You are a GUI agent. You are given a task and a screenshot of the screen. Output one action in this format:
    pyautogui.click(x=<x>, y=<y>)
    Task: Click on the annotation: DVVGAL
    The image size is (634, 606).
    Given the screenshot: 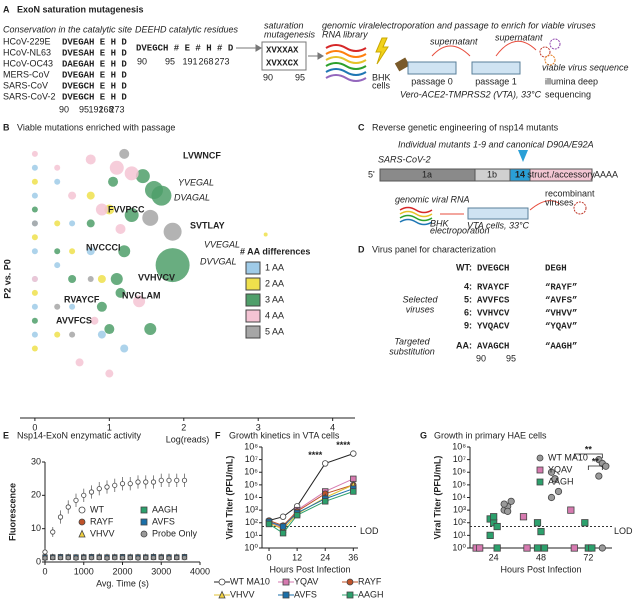 What is the action you would take?
    pyautogui.click(x=218, y=261)
    